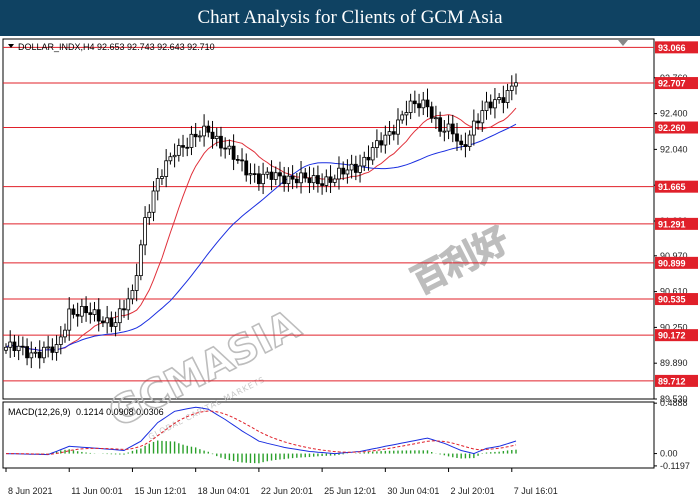 This screenshot has height=500, width=700. I want to click on time-tick-label: 8 Jun 2021, so click(30, 491).